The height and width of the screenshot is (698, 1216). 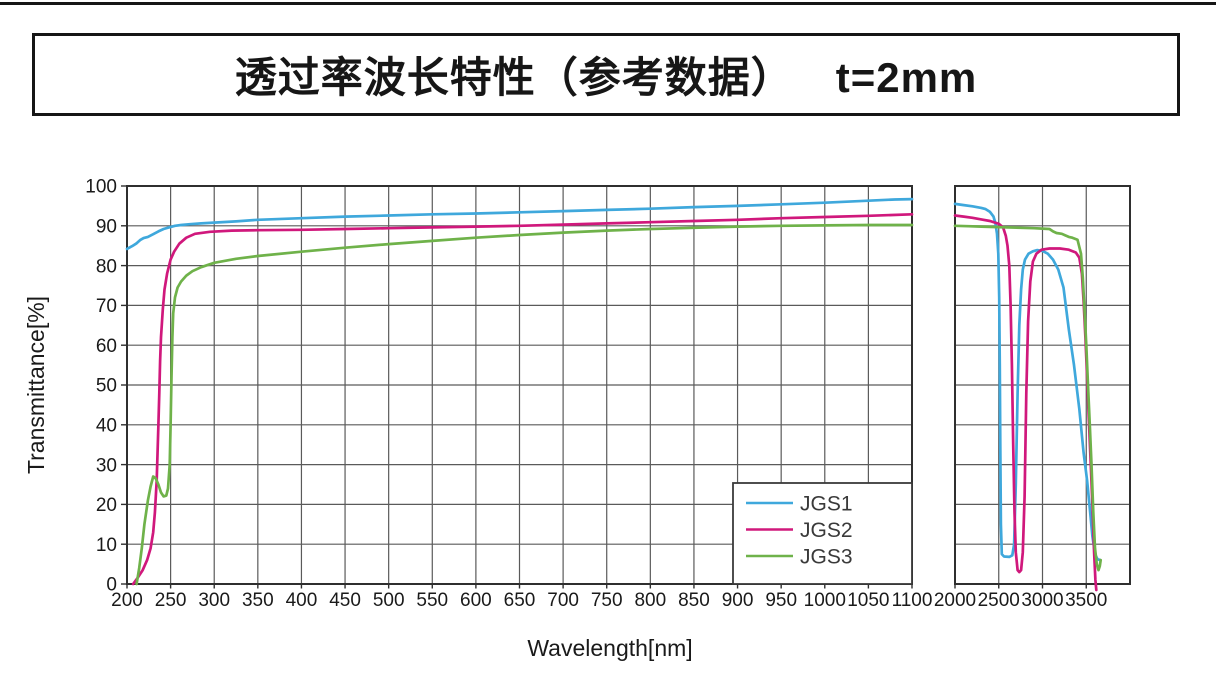 I want to click on x-tick-label: 700, so click(x=563, y=600).